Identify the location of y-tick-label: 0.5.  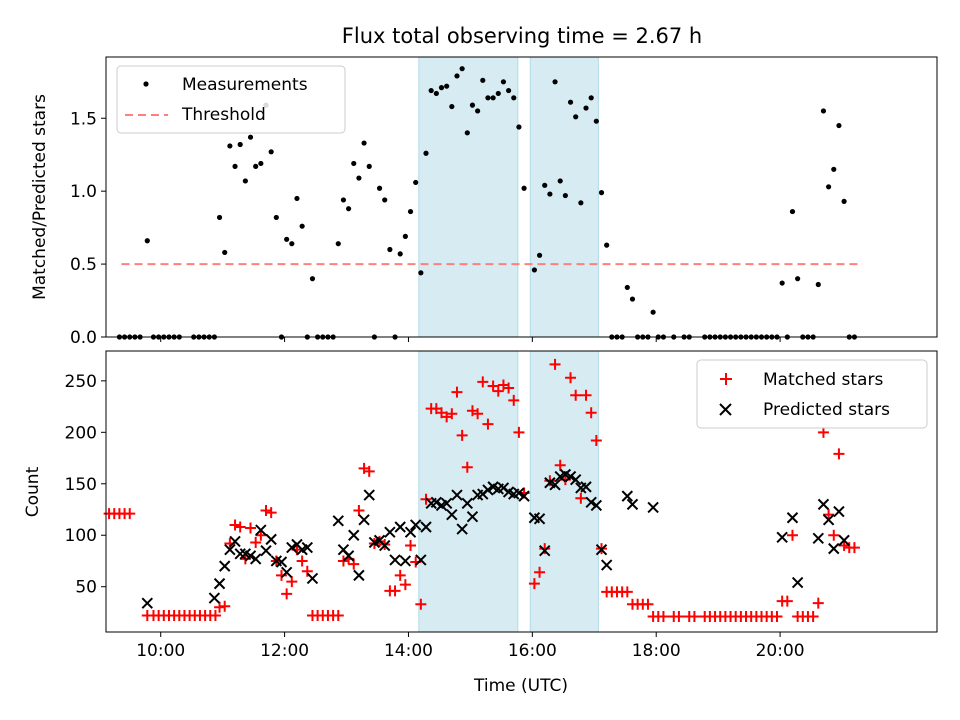
(83, 265).